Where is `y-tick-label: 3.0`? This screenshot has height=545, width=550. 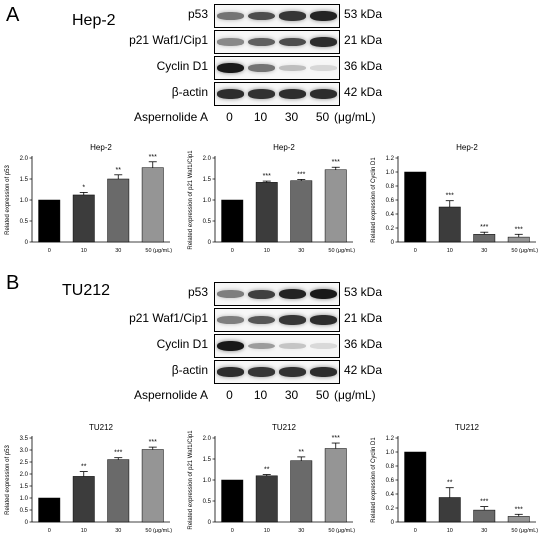 y-tick-label: 3.0 is located at coordinates (24, 451).